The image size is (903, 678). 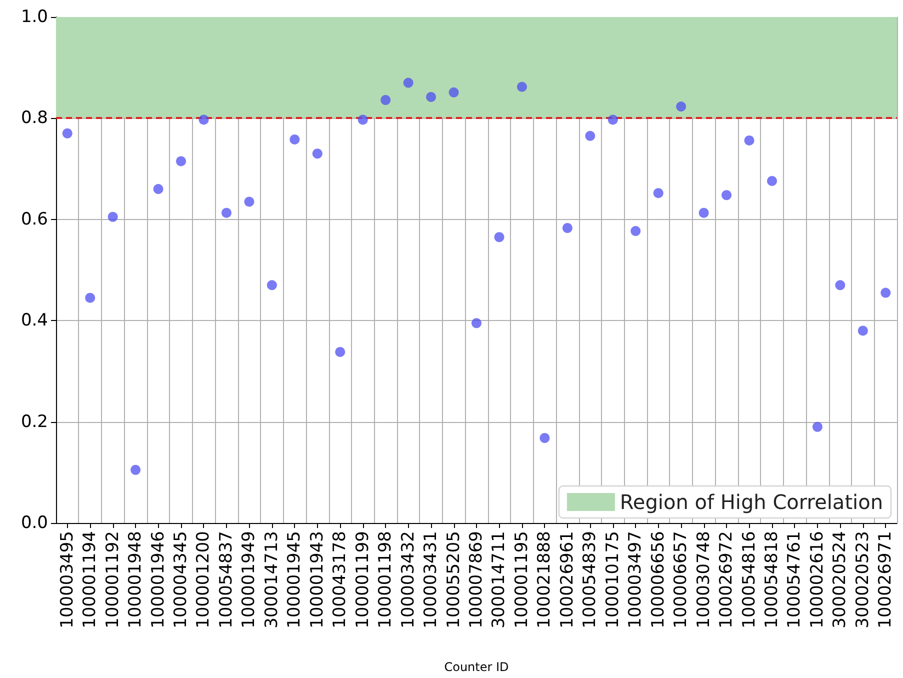 What do you see at coordinates (204, 579) in the screenshot?
I see `x-tick-label: 100001200` at bounding box center [204, 579].